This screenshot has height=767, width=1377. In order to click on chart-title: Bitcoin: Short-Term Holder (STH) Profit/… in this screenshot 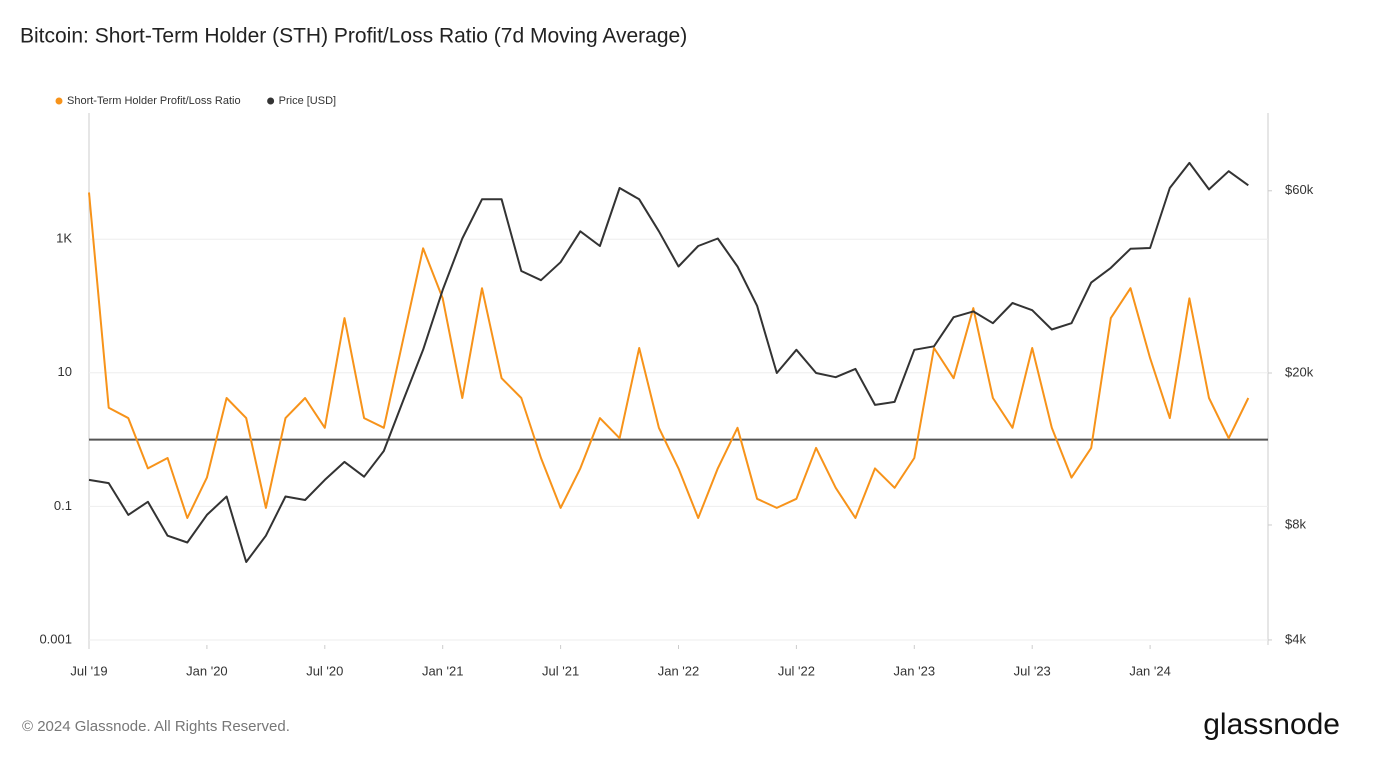, I will do `click(353, 36)`.